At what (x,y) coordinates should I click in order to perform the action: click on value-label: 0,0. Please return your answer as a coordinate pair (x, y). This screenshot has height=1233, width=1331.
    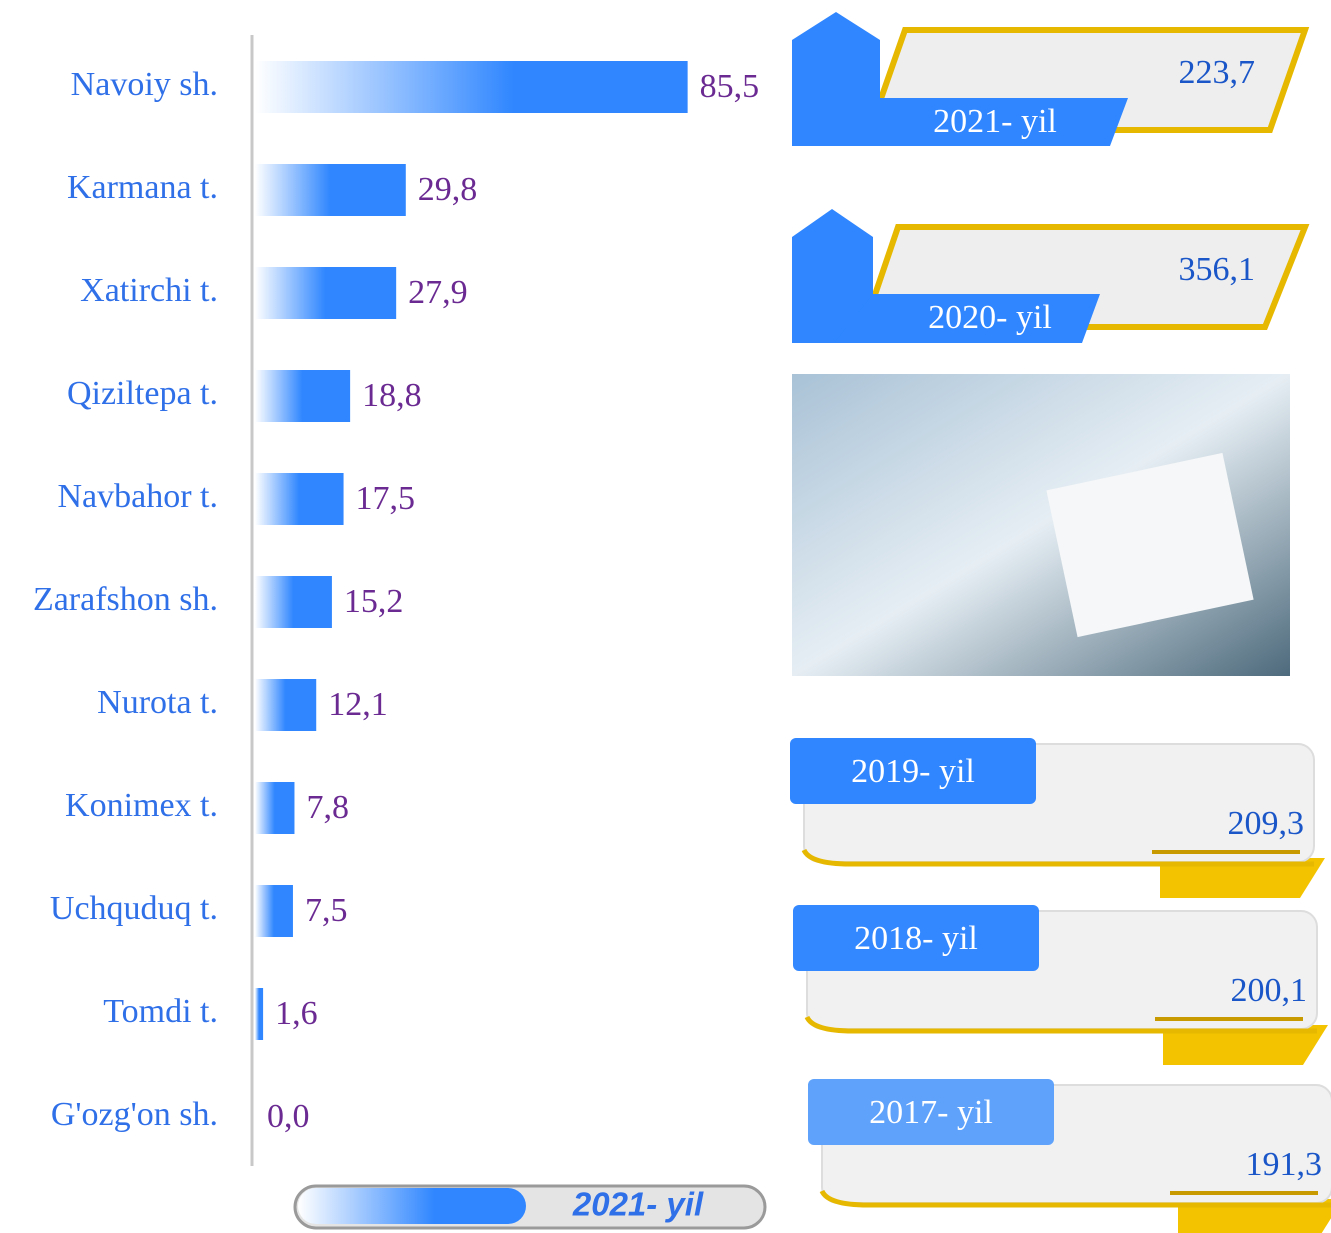
    Looking at the image, I should click on (288, 1116).